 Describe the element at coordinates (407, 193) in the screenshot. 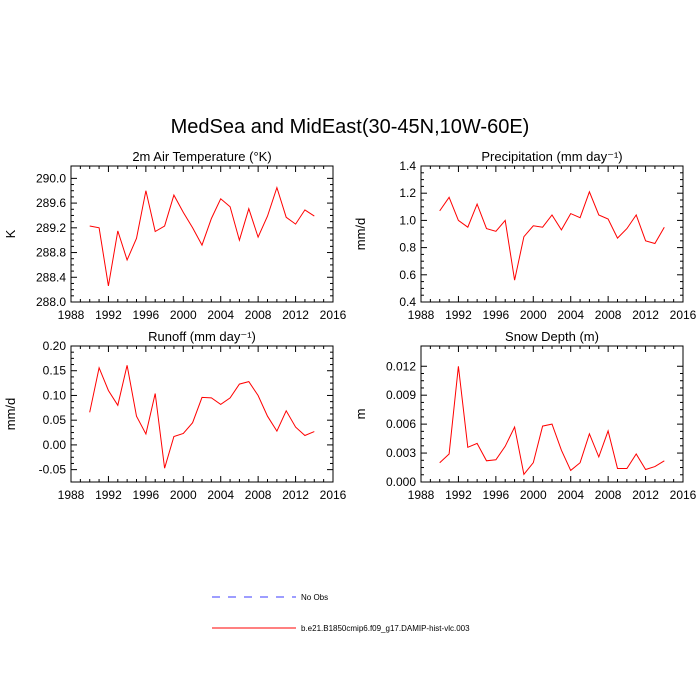

I see `y-tick-label: 1.2` at that location.